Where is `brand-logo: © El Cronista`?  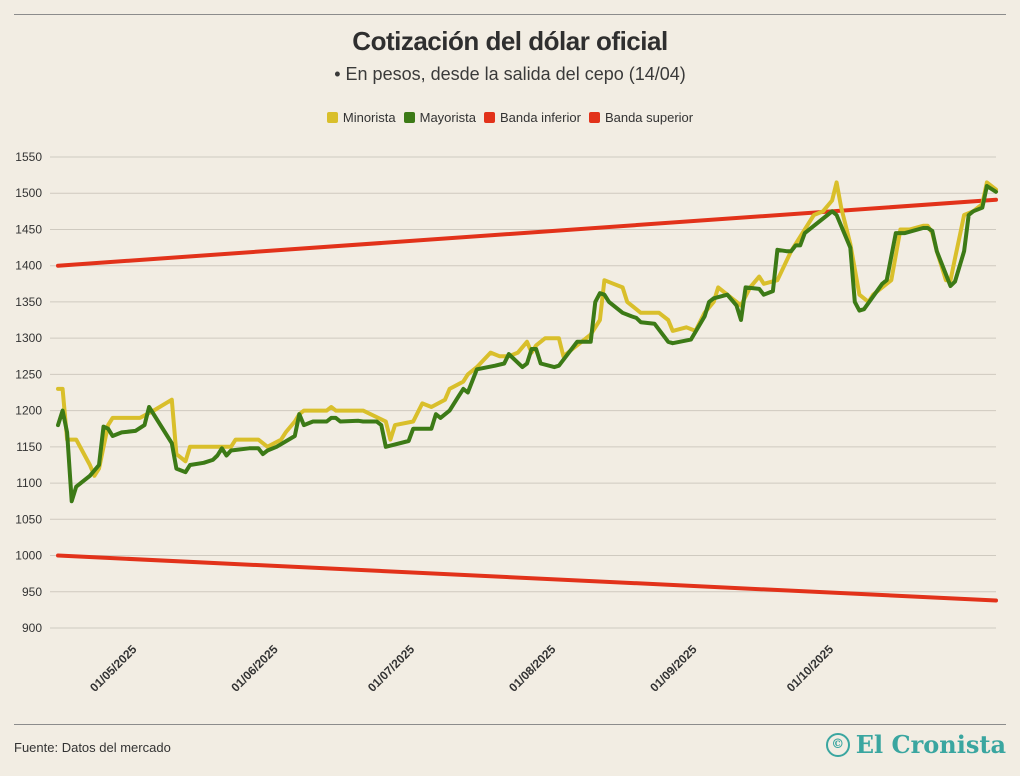 brand-logo: © El Cronista is located at coordinates (915, 744).